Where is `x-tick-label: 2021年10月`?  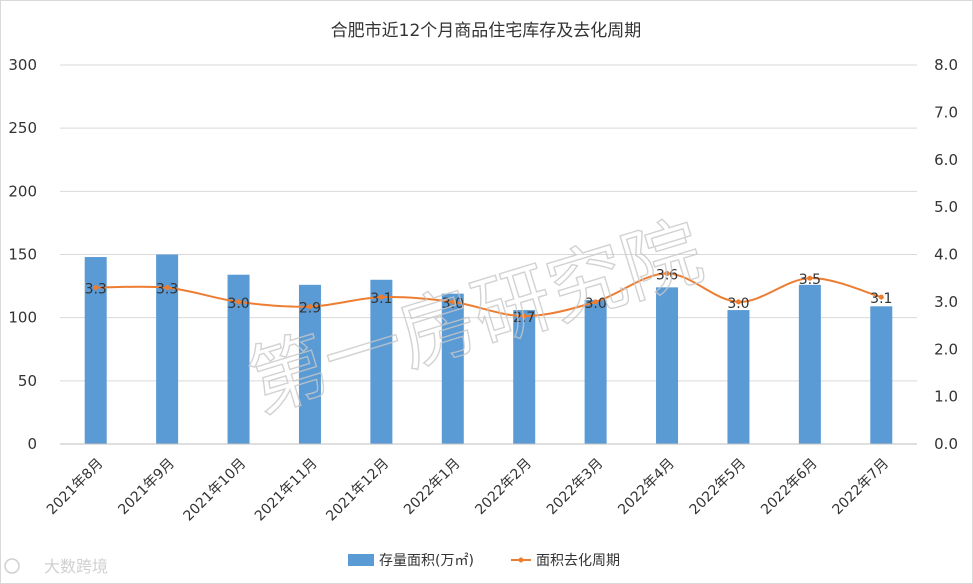 x-tick-label: 2021年10月 is located at coordinates (214, 490).